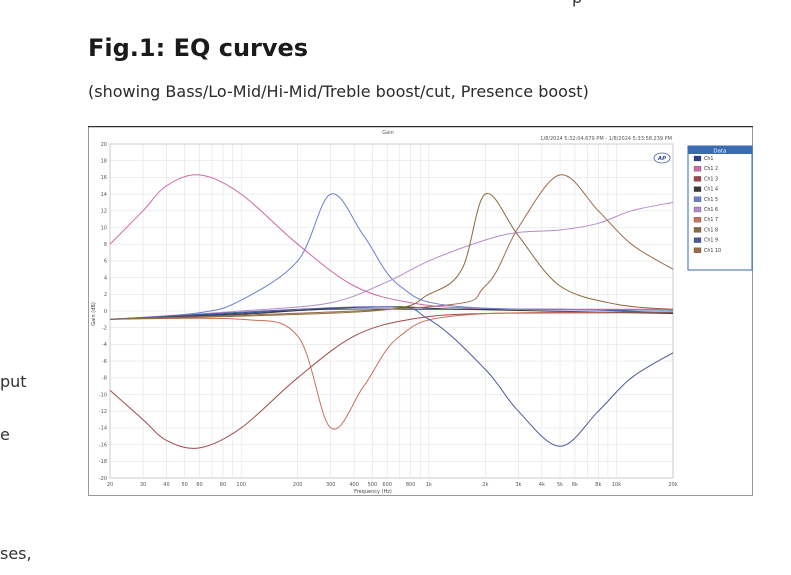  Describe the element at coordinates (388, 133) in the screenshot. I see `chart-title: Gain` at that location.